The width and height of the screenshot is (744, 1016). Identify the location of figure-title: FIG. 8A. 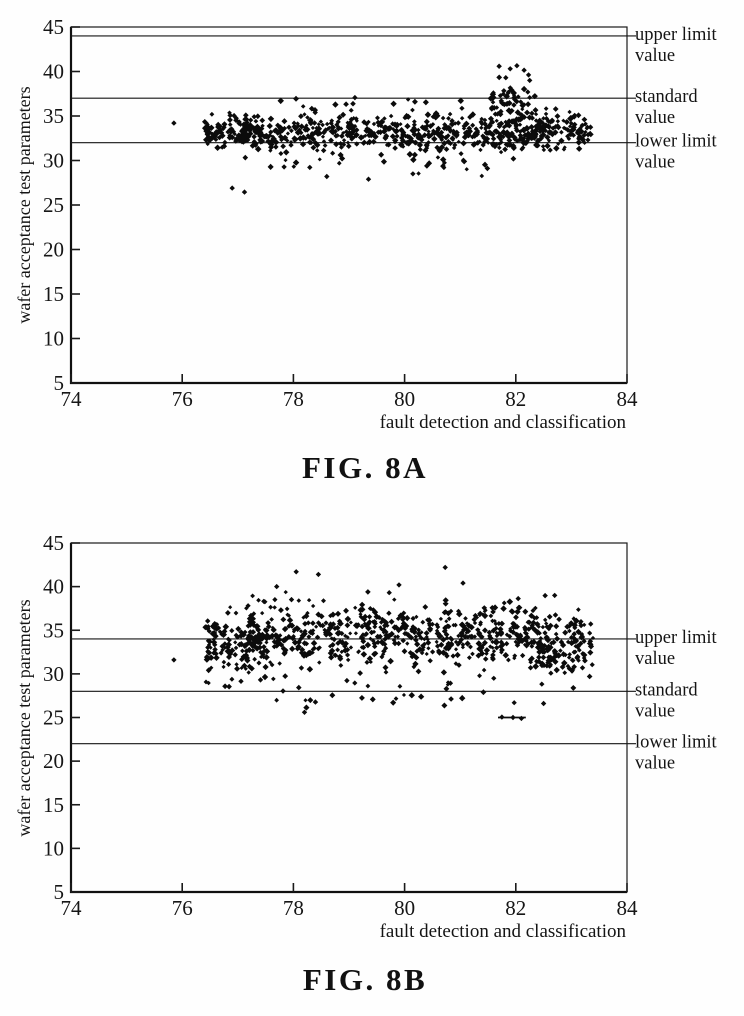
(365, 467).